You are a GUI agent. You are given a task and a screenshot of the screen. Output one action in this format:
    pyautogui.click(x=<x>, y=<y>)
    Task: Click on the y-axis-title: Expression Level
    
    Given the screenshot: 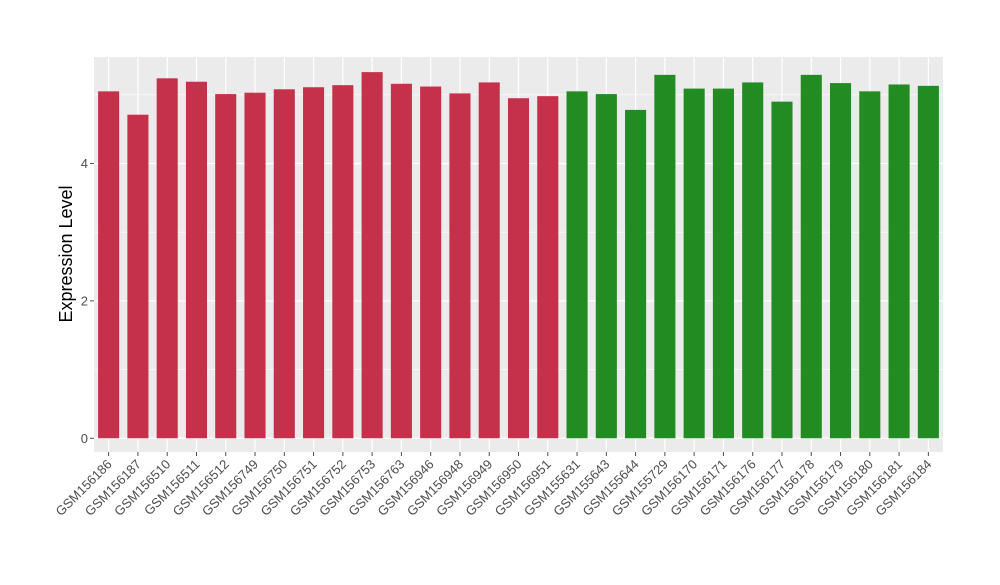 What is the action you would take?
    pyautogui.click(x=66, y=253)
    